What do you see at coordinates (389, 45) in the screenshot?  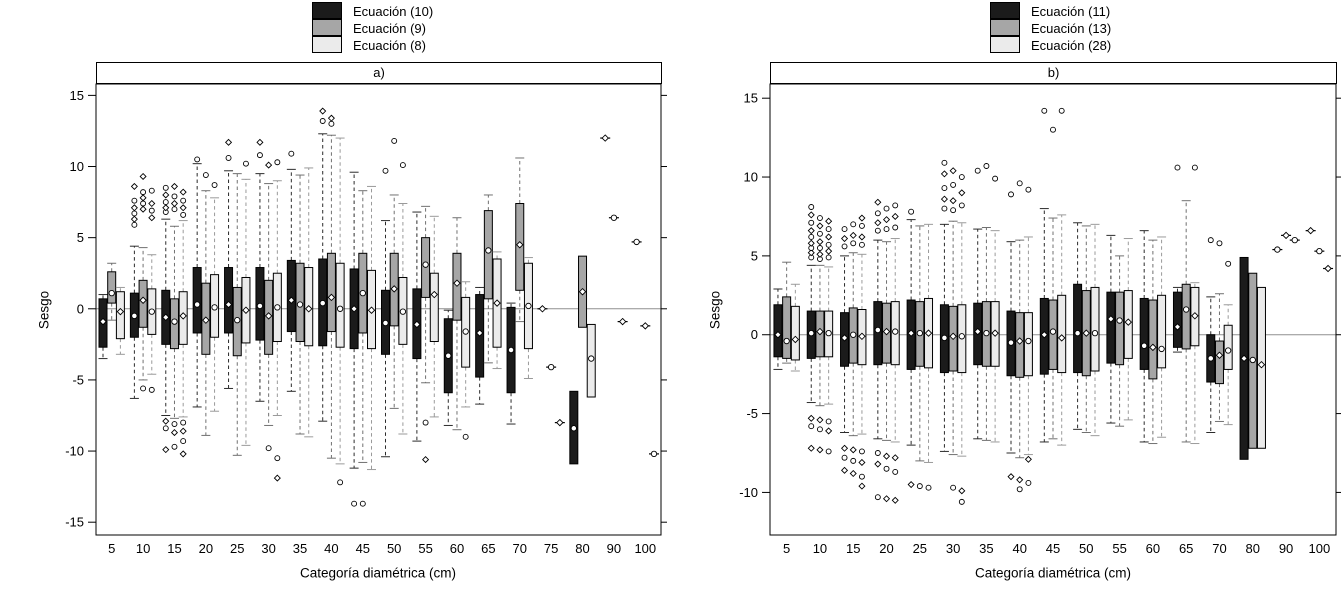 I see `legend-label: Ecuación (8)` at bounding box center [389, 45].